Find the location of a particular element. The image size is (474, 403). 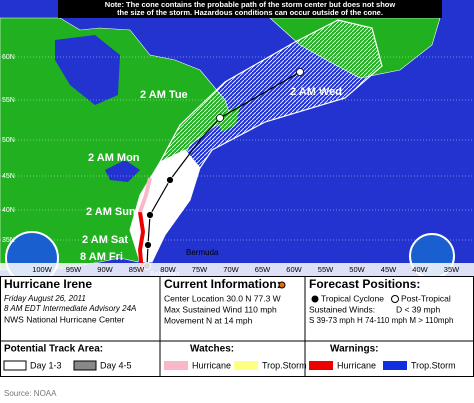

longitude-label: 100W is located at coordinates (42, 269).